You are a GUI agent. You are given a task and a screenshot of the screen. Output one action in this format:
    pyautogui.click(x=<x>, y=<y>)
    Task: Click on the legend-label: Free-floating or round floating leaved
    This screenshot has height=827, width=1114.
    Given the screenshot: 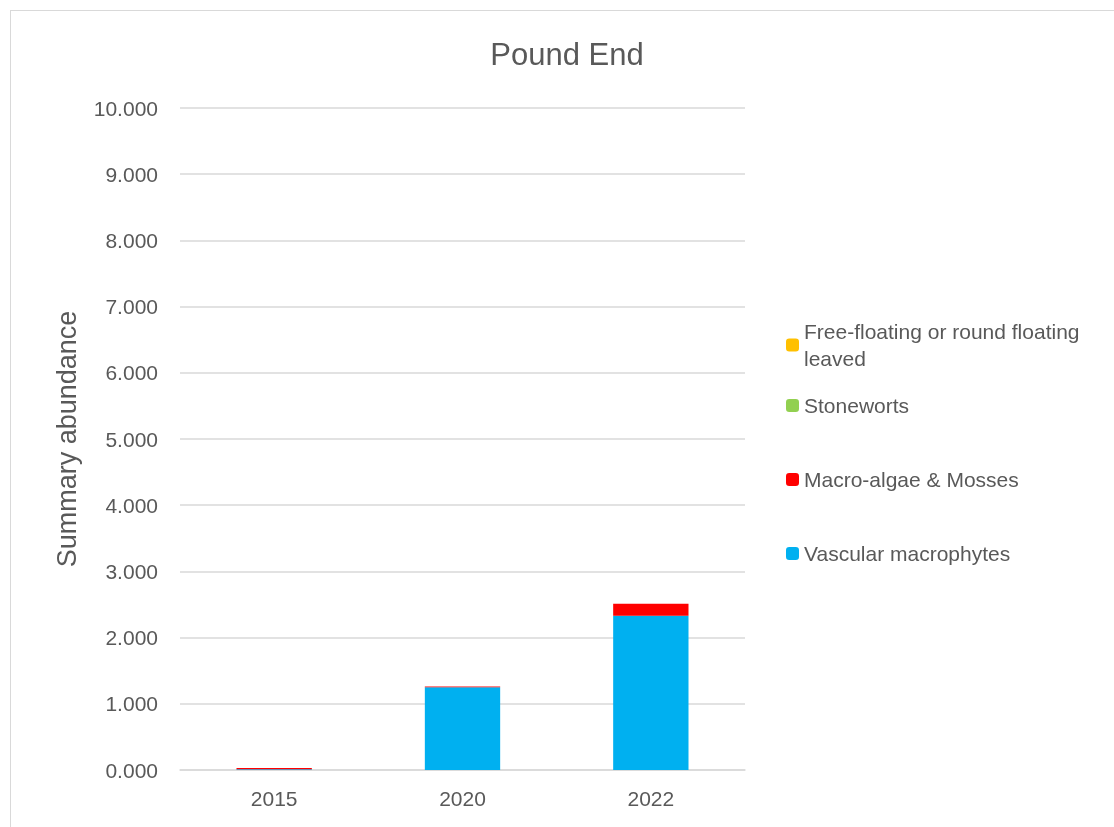 What is the action you would take?
    pyautogui.click(x=945, y=345)
    